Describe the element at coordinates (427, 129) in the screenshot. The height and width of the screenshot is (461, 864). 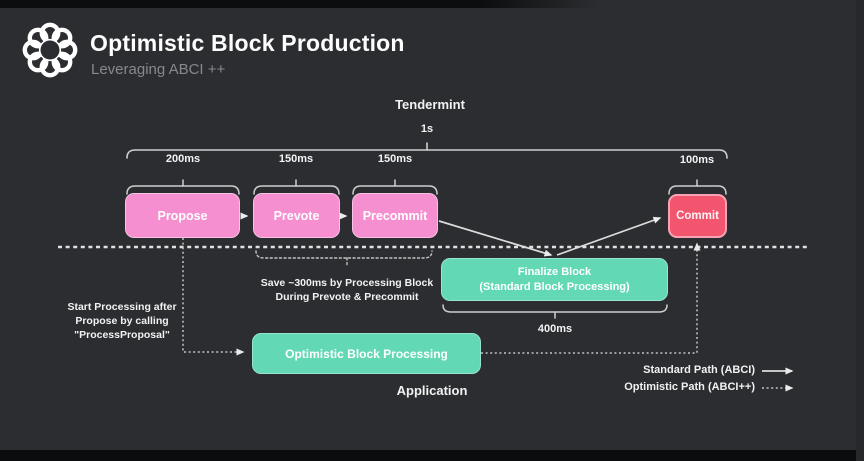
I see `timing-label-total: 1s` at that location.